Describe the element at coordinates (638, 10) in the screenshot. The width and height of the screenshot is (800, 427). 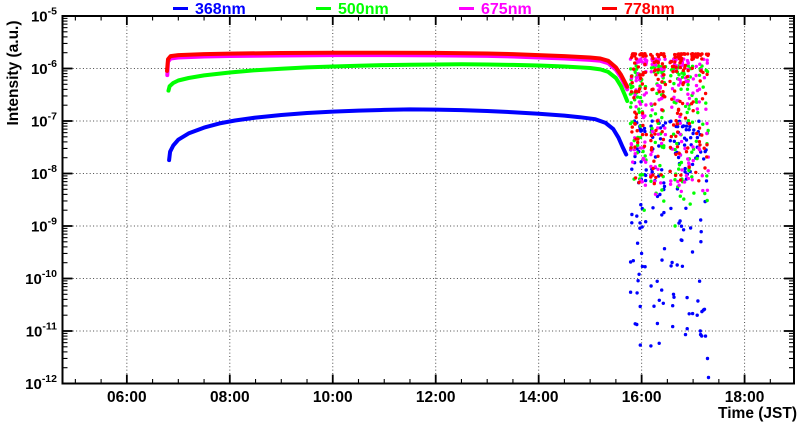
I see `legend-entry-778nm: 778nm` at that location.